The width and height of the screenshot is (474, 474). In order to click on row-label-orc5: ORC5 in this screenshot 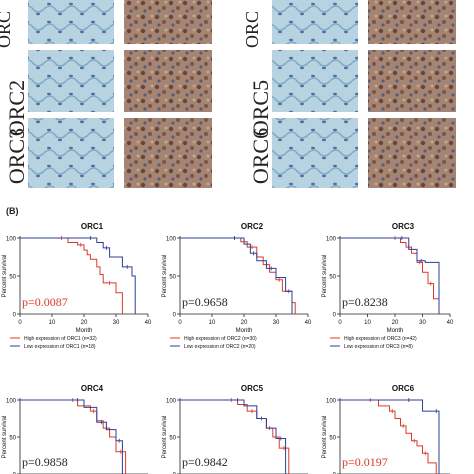, I will do `click(260, 108)`.